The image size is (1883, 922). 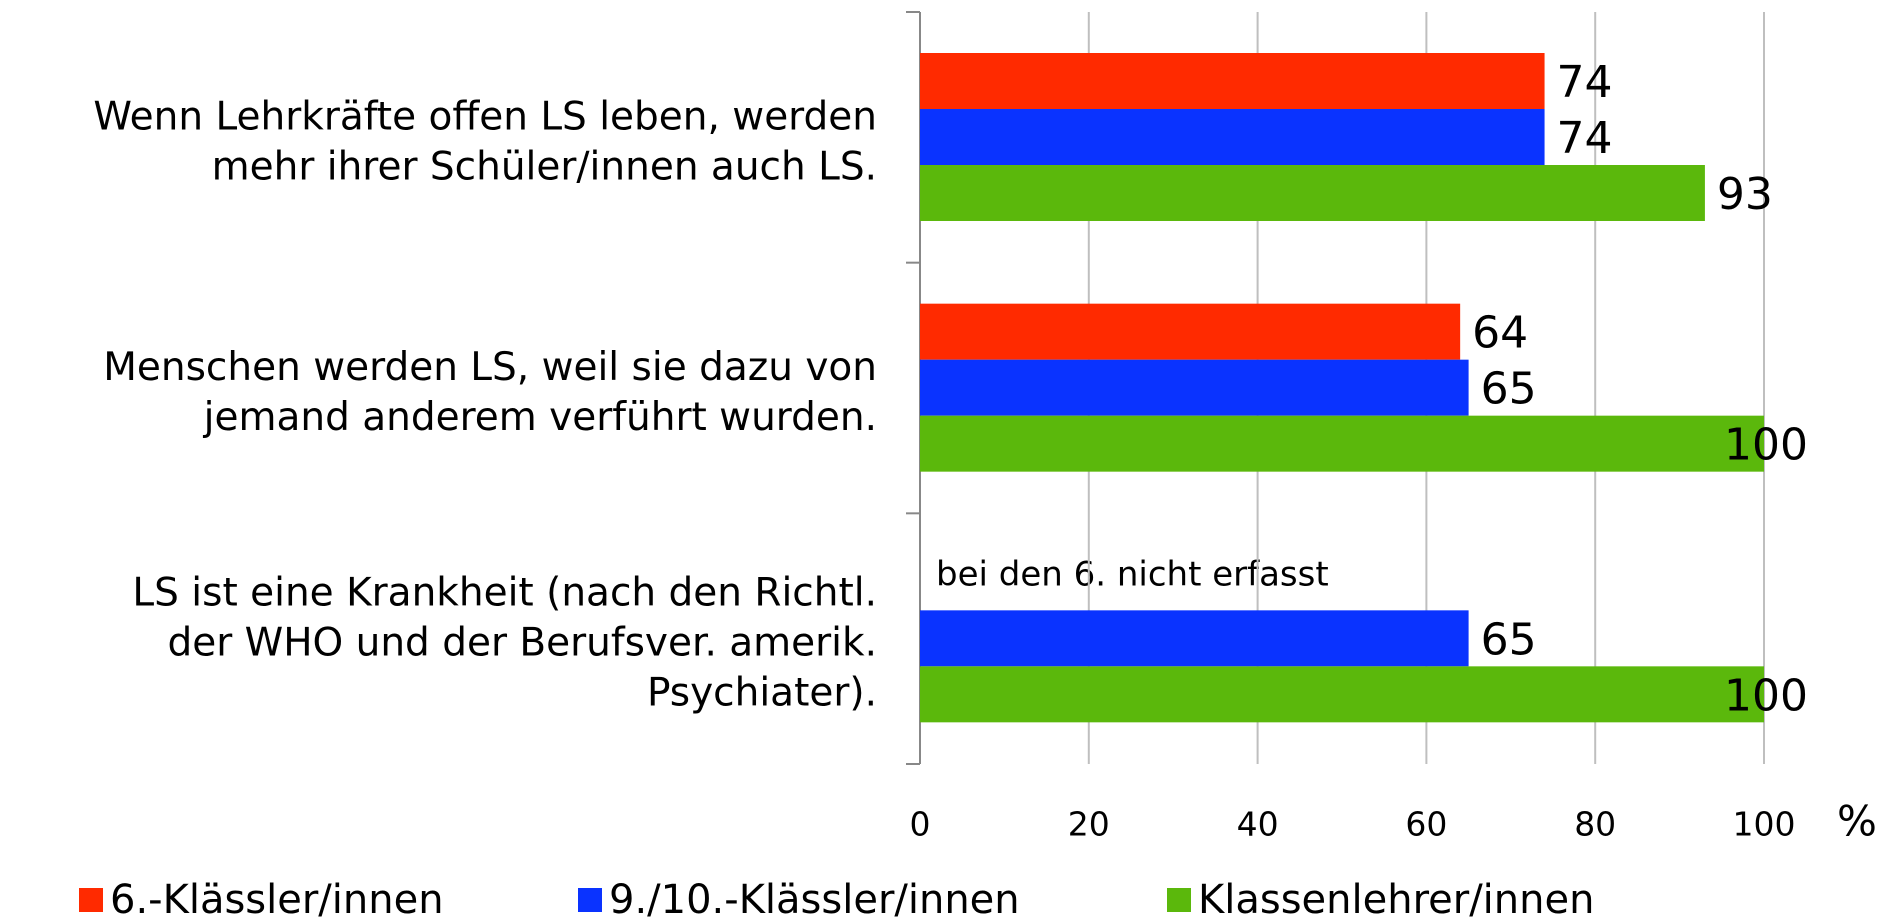 What do you see at coordinates (485, 116) in the screenshot?
I see `category-label-line: Wenn Lehrkräfte offen LS leben, werden` at bounding box center [485, 116].